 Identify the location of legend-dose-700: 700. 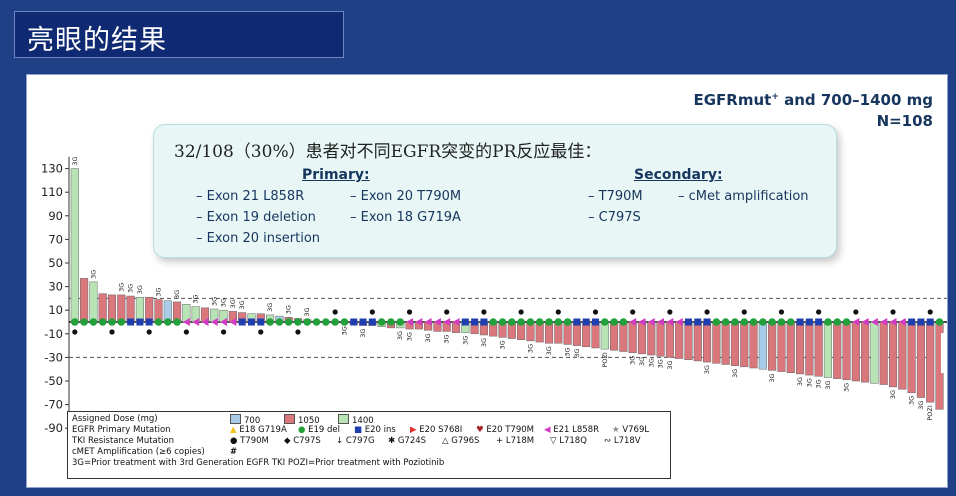
(252, 421).